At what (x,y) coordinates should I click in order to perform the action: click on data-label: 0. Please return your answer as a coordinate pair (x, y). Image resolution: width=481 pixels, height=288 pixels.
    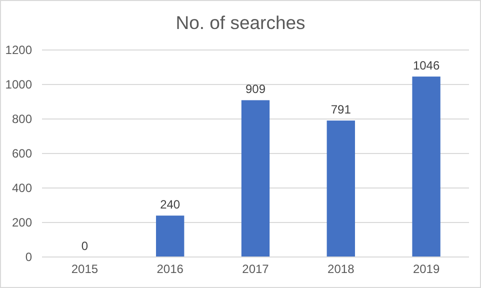
    Looking at the image, I should click on (84, 246).